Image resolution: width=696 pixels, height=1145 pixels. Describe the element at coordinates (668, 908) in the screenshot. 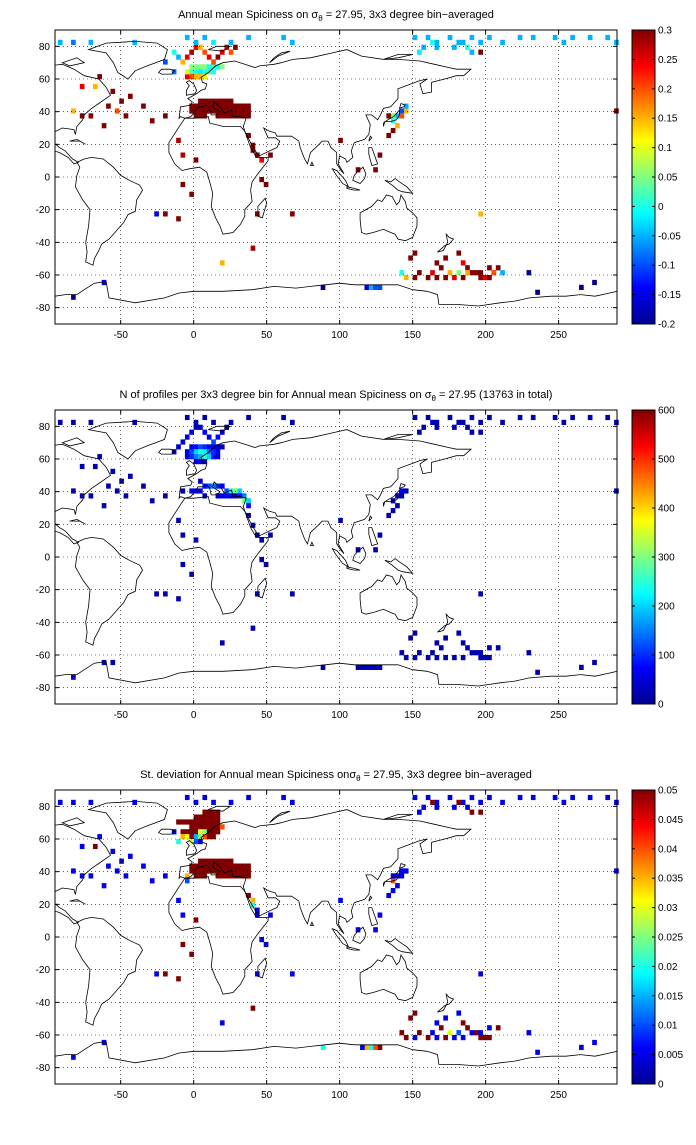

I see `colorbar-tick-label: 0.03` at that location.